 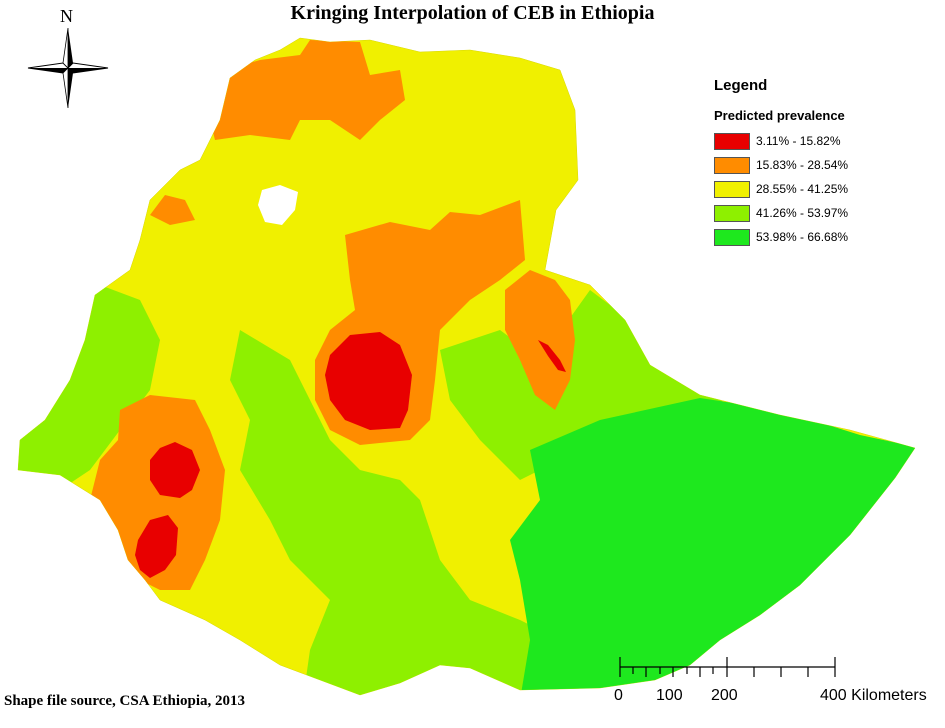 I want to click on zone-red-southwest-lower, so click(x=156, y=546).